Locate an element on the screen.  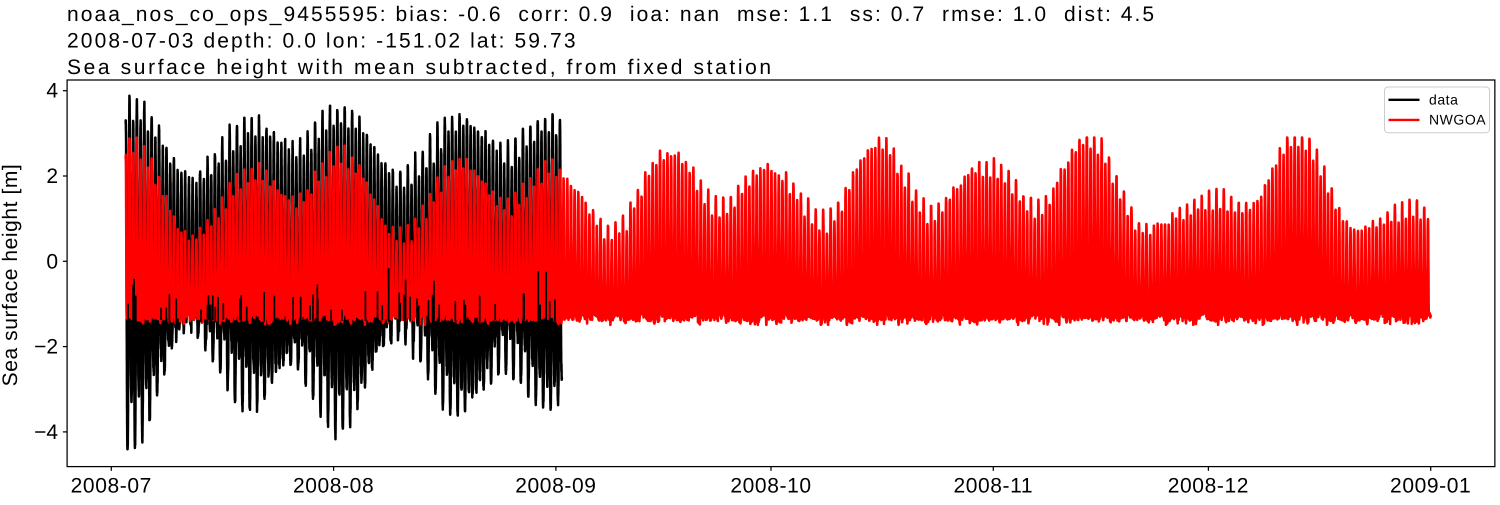
svg-text: −2 is located at coordinates (46, 347).